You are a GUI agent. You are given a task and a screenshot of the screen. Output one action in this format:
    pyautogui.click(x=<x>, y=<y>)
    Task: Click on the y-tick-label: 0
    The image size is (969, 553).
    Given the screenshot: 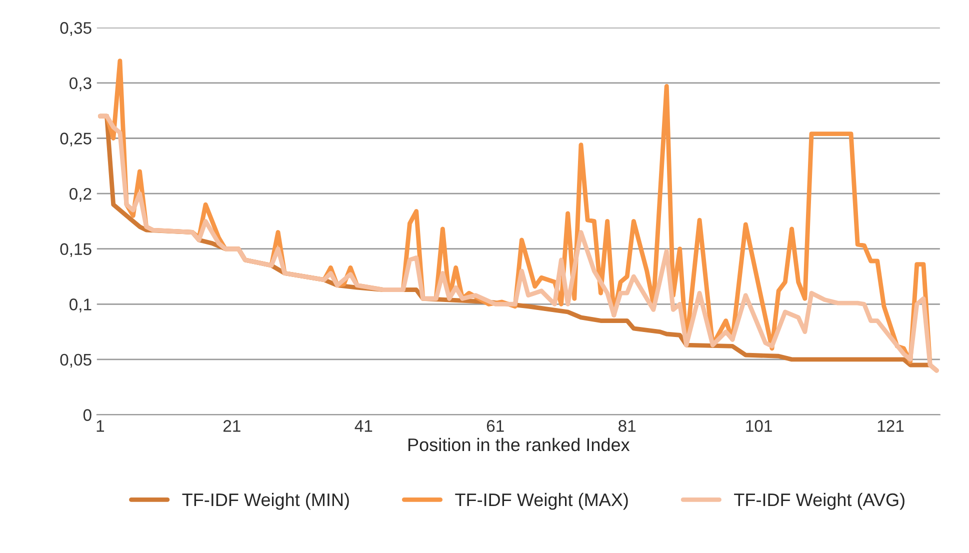 What is the action you would take?
    pyautogui.click(x=87, y=415)
    